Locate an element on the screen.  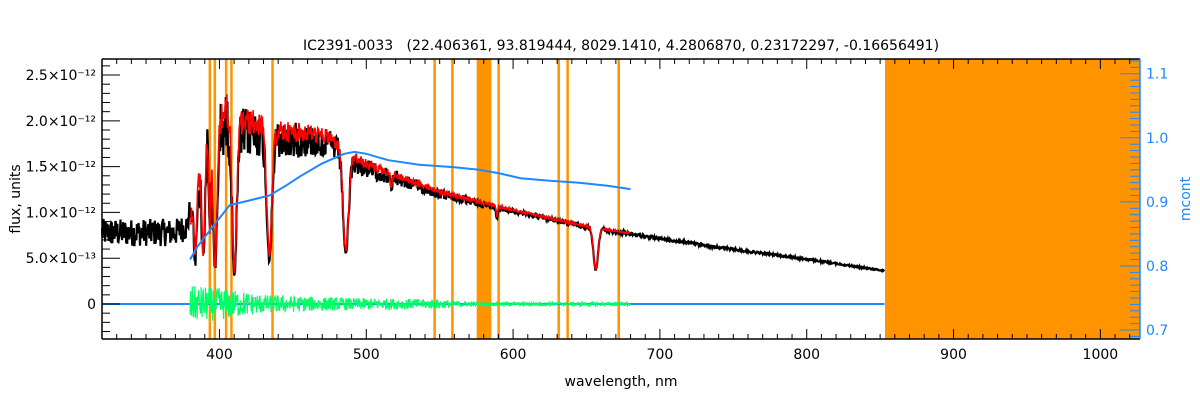
y2-axis-label: mcont is located at coordinates (1186, 198).